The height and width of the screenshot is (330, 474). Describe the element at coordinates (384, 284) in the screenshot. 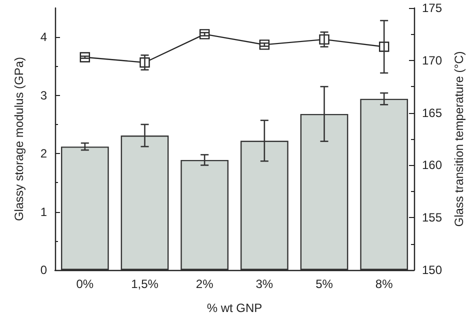

I see `x-tick-label: 8%` at that location.